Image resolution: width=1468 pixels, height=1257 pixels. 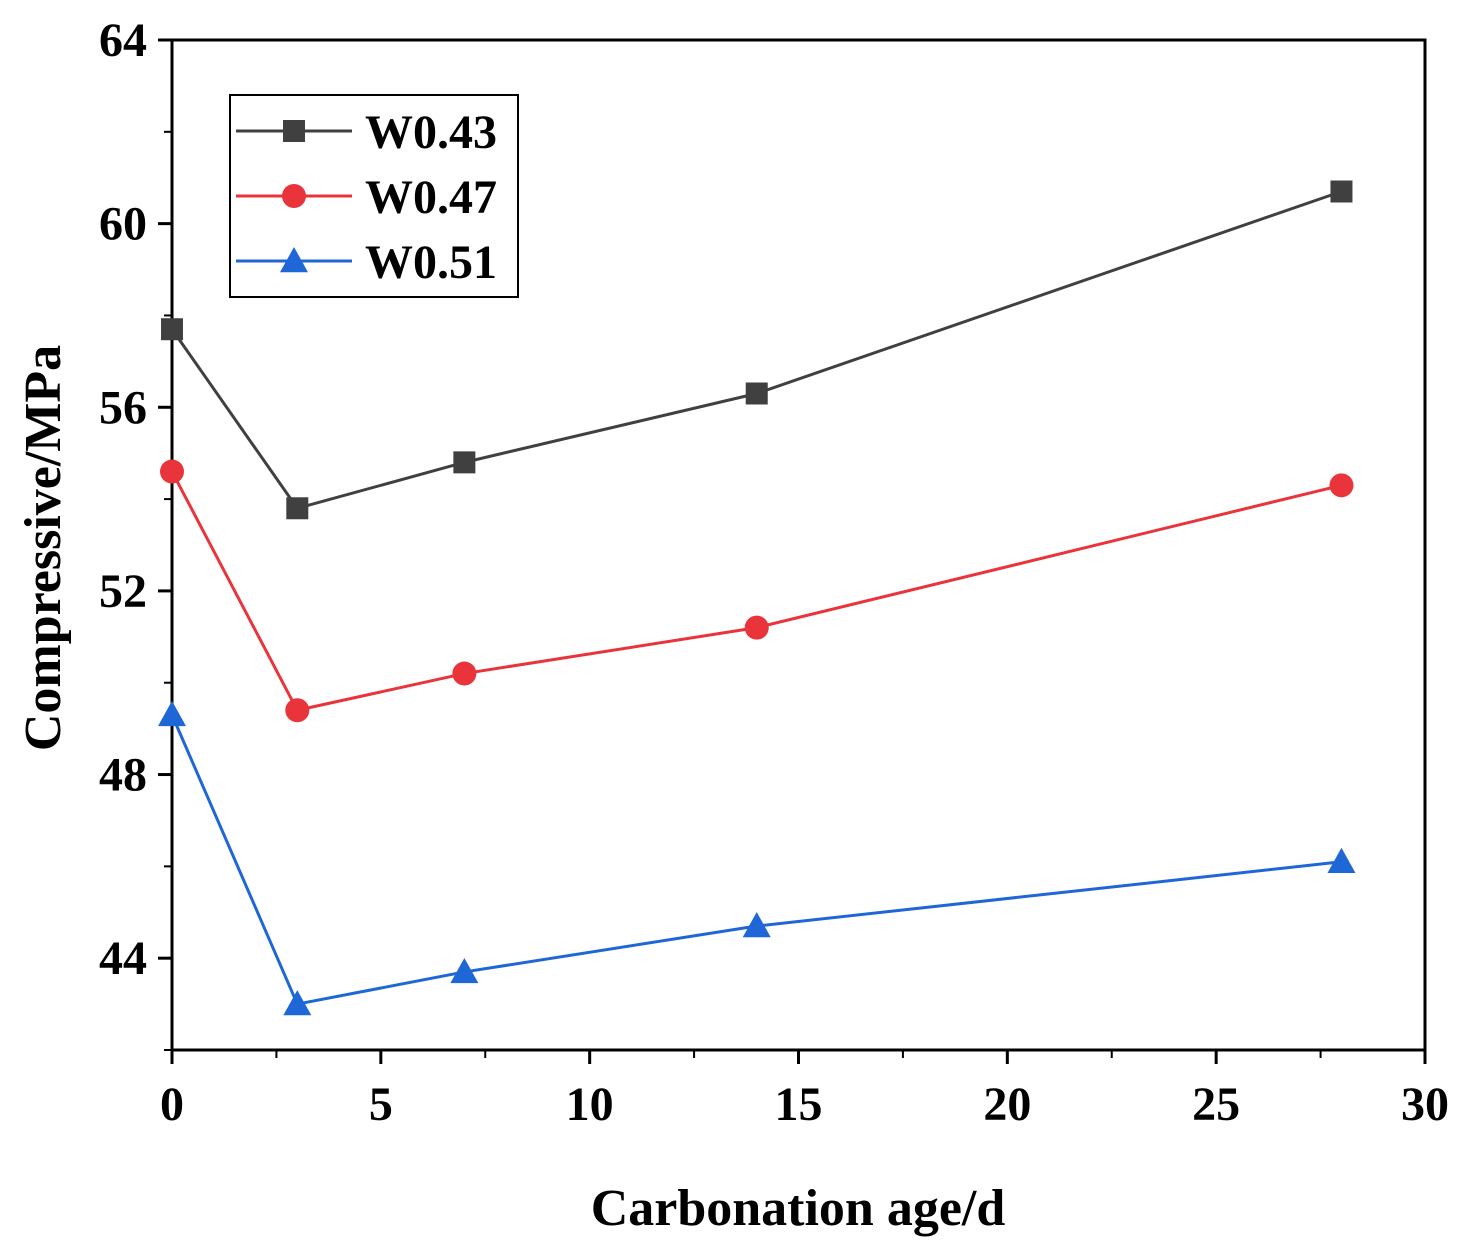 What do you see at coordinates (123, 224) in the screenshot?
I see `y-tick-label: 60` at bounding box center [123, 224].